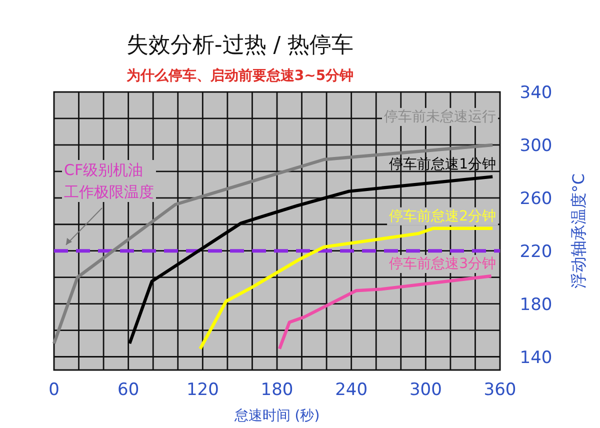  What do you see at coordinates (536, 93) in the screenshot?
I see `y-tick-label: 340` at bounding box center [536, 93].